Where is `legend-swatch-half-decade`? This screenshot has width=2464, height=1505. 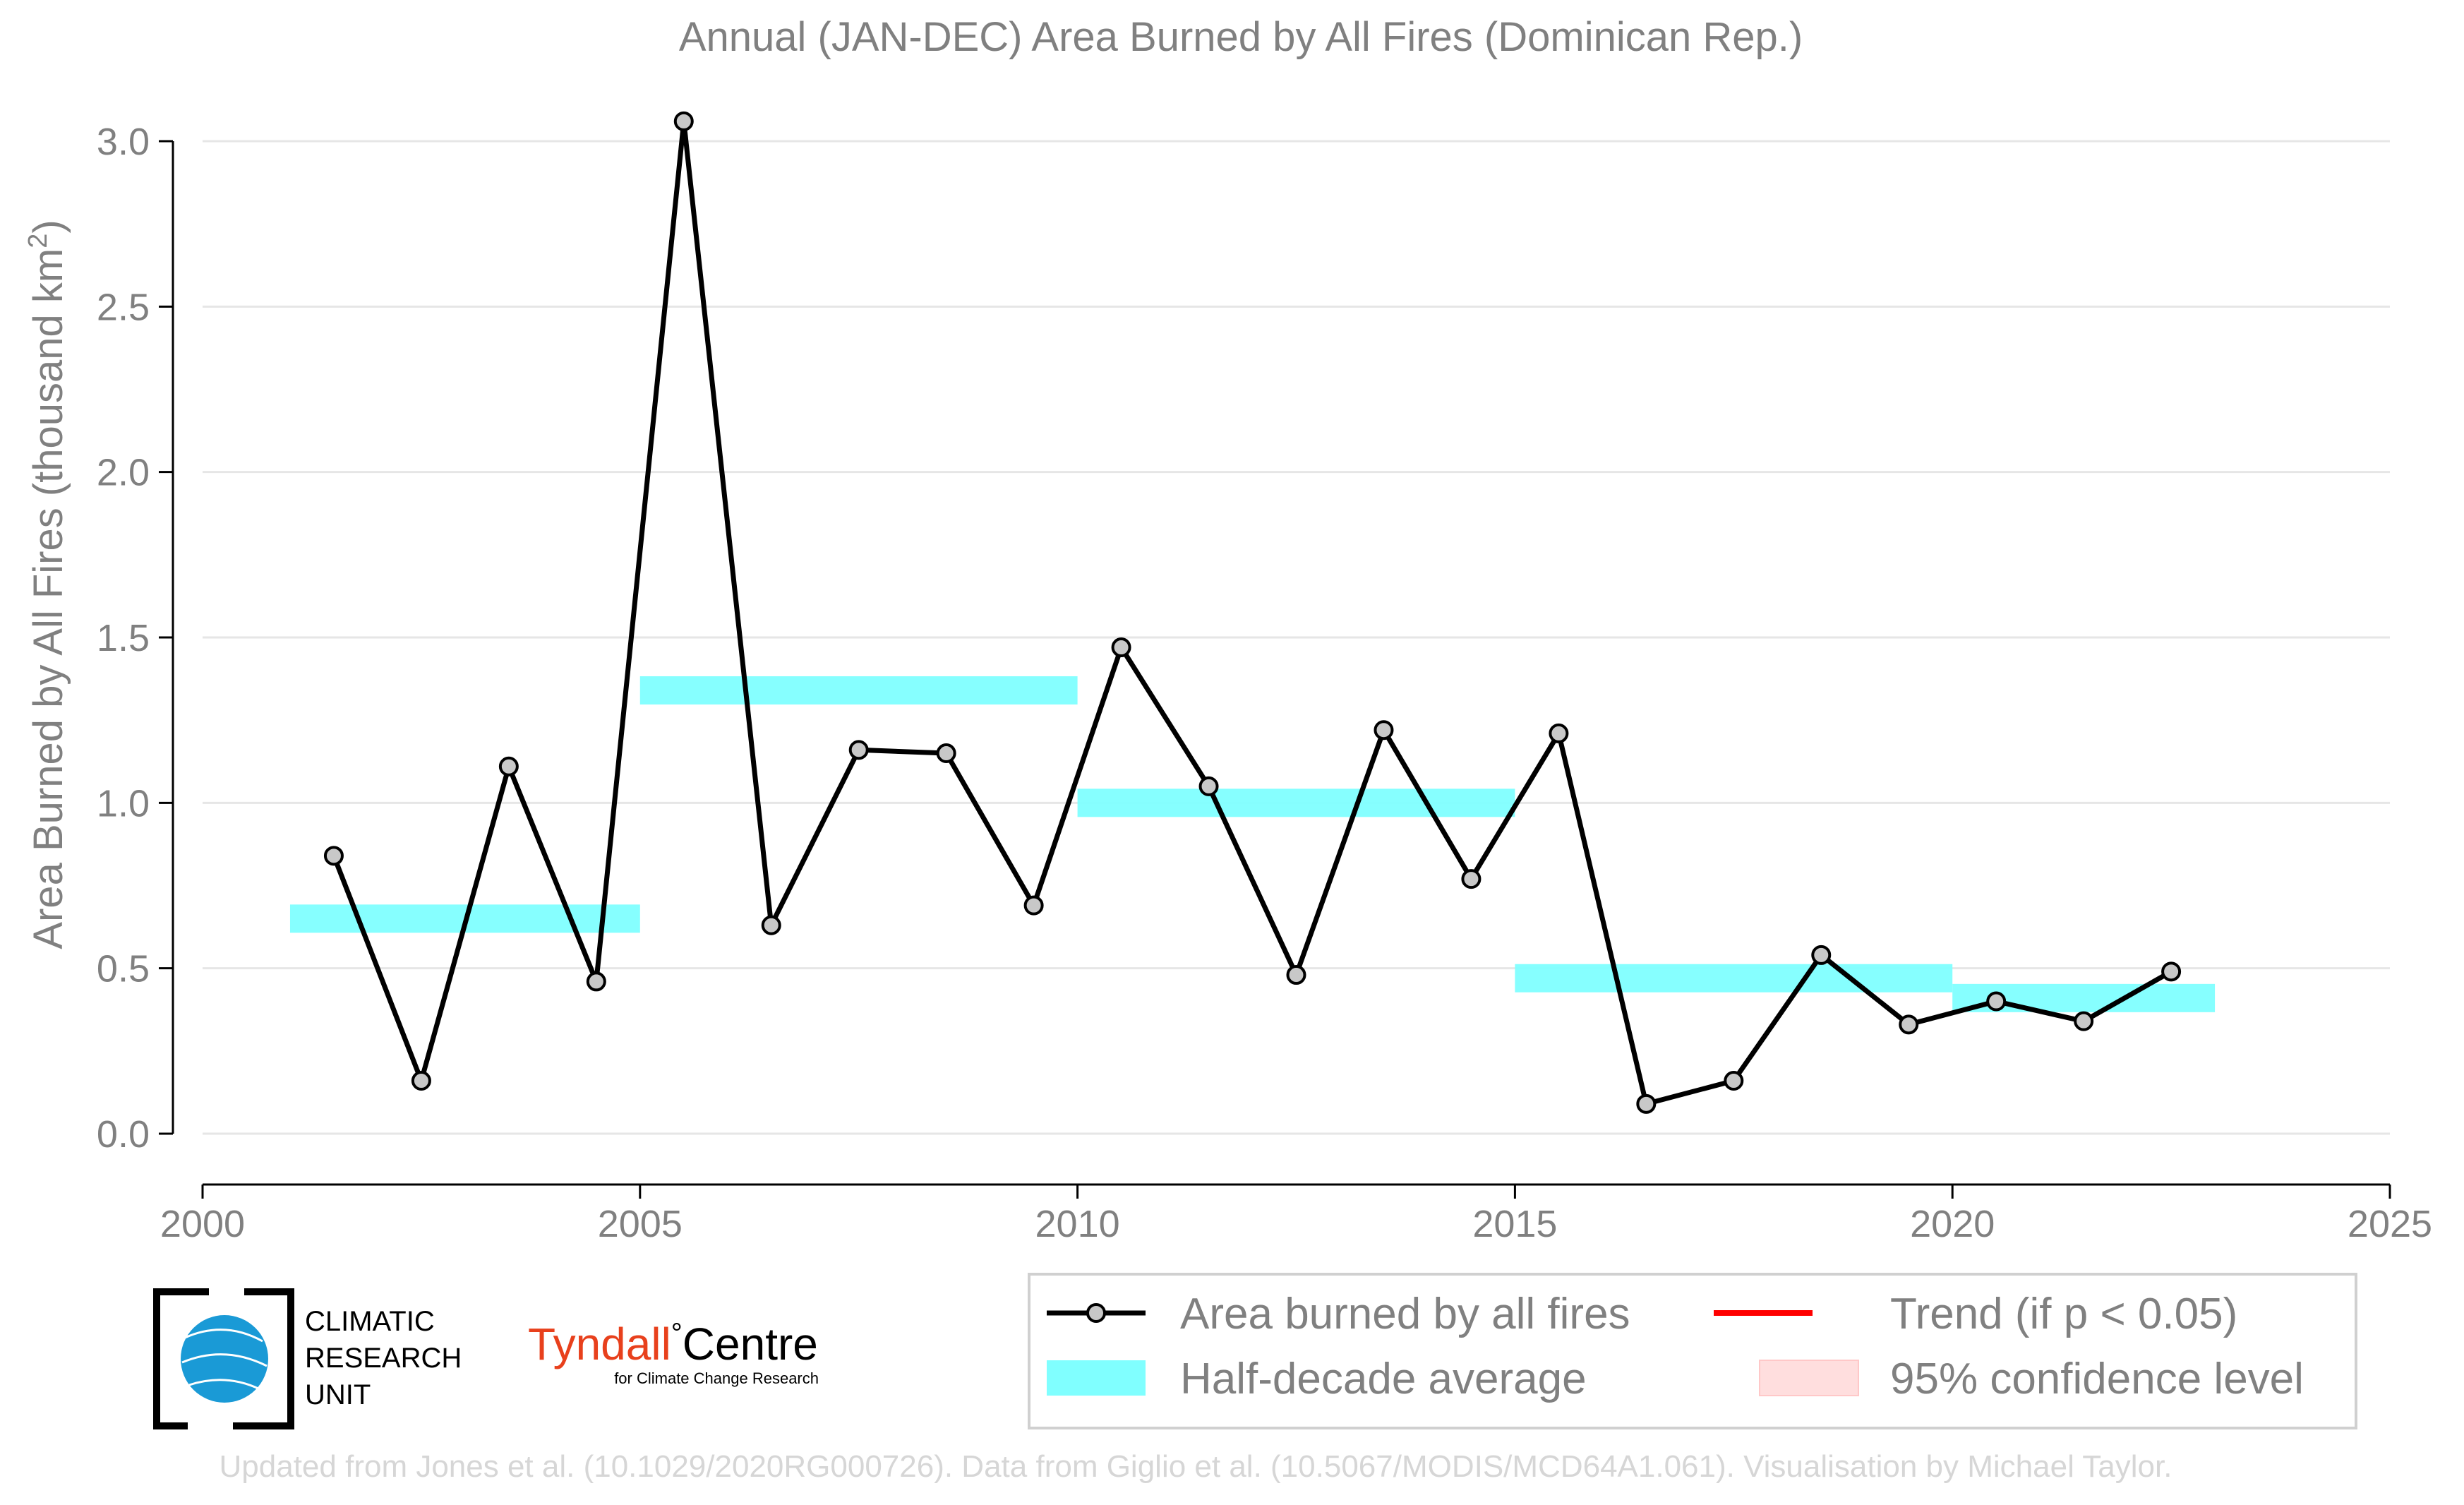
legend-swatch-half-decade is located at coordinates (1096, 1378).